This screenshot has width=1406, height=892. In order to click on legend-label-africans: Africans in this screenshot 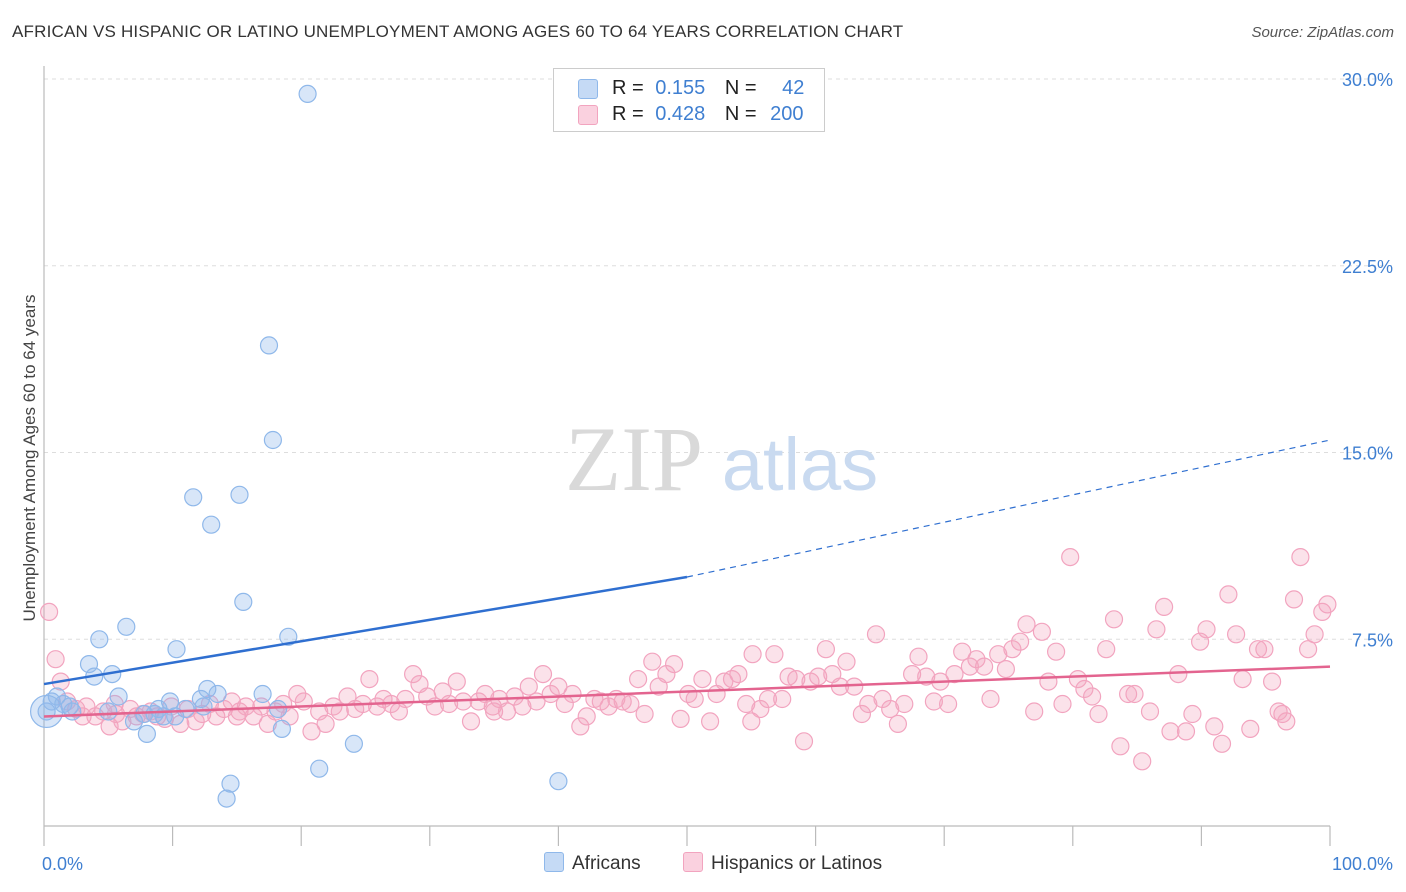, I will do `click(606, 863)`.